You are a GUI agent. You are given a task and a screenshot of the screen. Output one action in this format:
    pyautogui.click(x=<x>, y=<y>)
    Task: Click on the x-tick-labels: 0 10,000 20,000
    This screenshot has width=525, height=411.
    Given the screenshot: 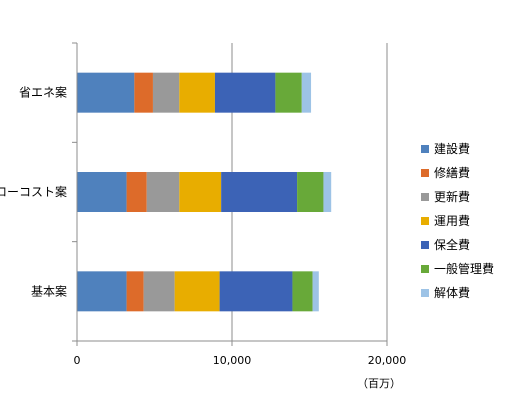 What is the action you would take?
    pyautogui.click(x=240, y=360)
    